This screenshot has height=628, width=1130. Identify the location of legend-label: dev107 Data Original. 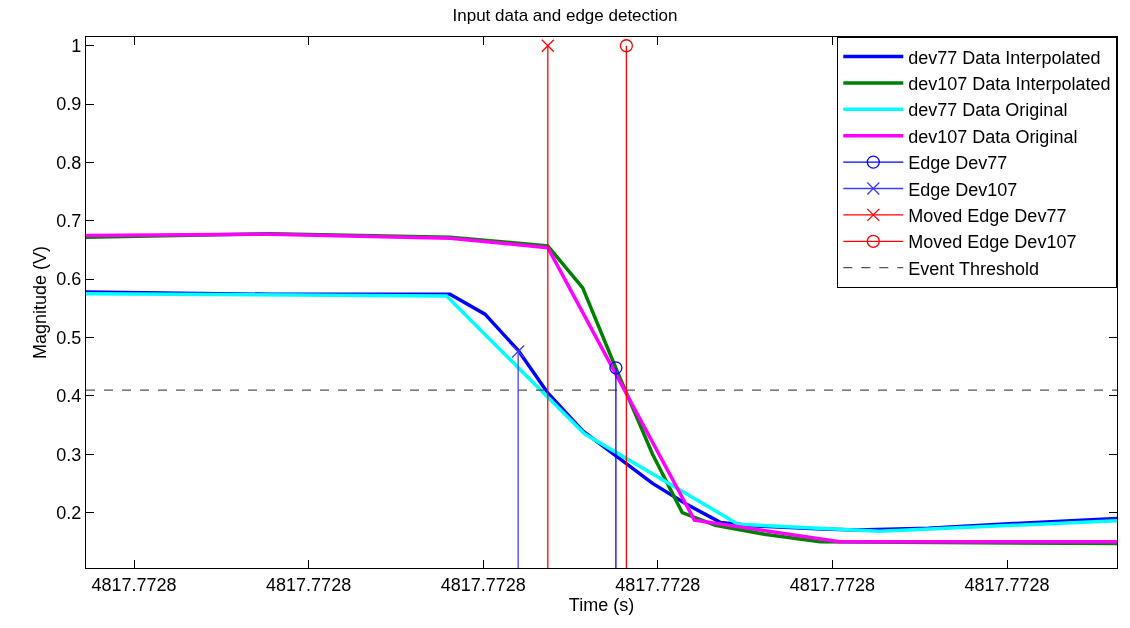
(993, 136).